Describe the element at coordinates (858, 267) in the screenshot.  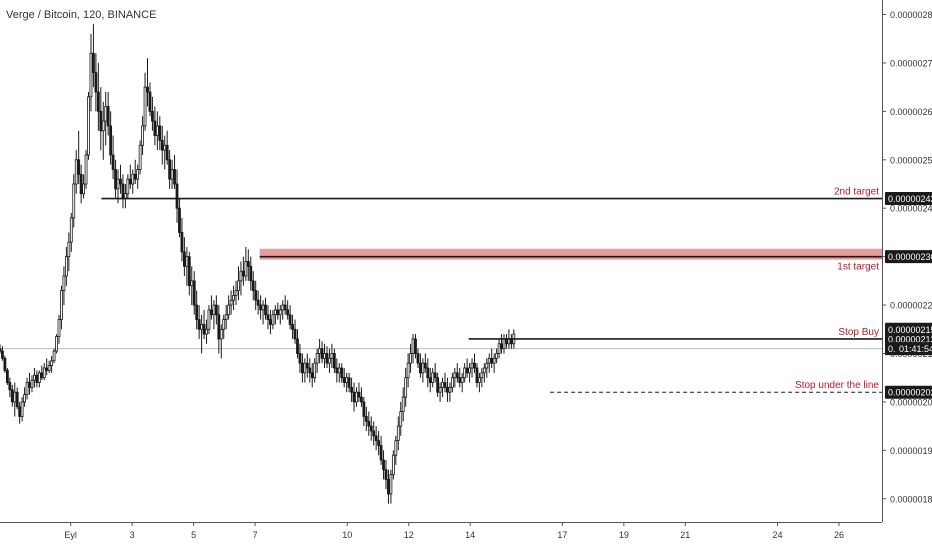
I see `price-level-name: 1st target` at that location.